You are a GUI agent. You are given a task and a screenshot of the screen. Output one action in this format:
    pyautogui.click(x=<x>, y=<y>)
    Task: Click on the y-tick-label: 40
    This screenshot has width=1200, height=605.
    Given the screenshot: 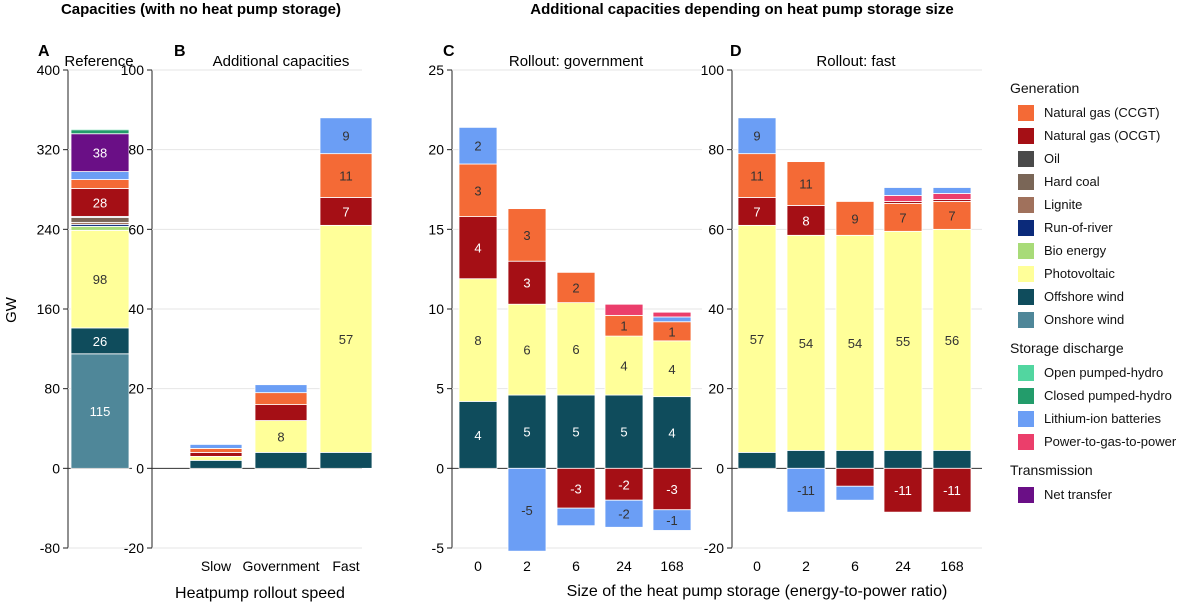 What is the action you would take?
    pyautogui.click(x=716, y=309)
    